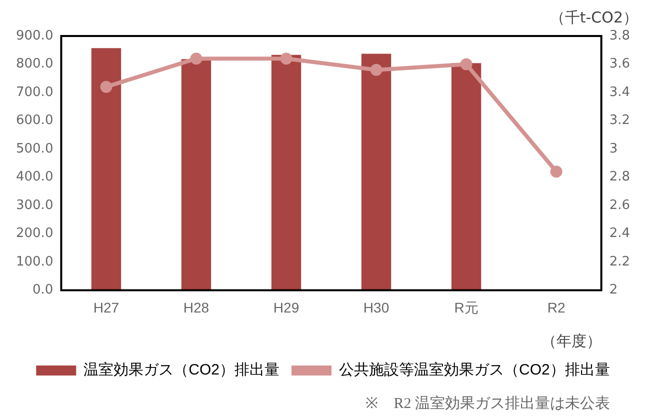 This screenshot has height=418, width=646. What do you see at coordinates (594, 17) in the screenshot?
I see `y2-axis-title: （千t-CO2）` at bounding box center [594, 17].